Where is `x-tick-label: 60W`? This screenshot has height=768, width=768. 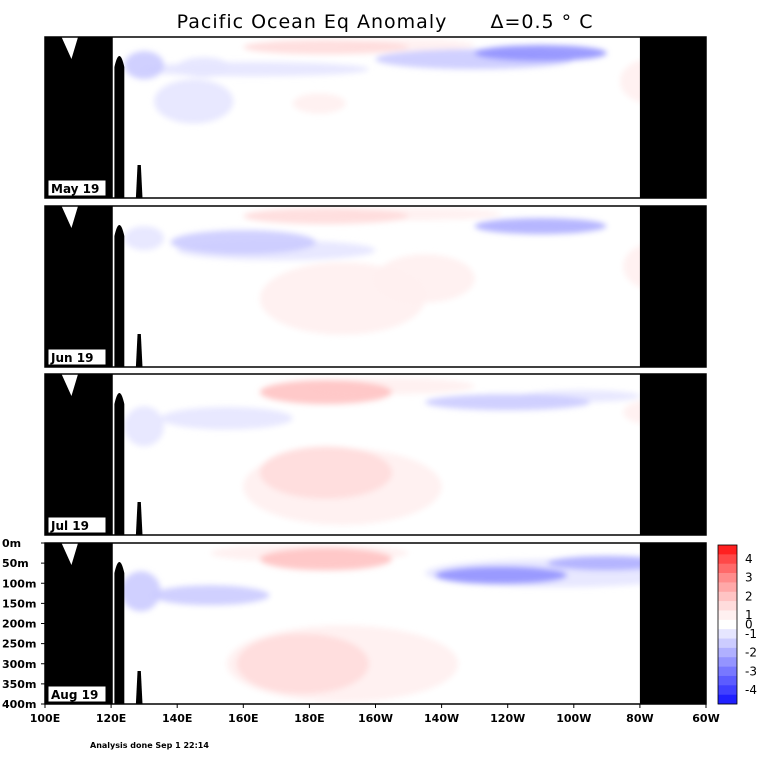
x-tick-label: 60W is located at coordinates (705, 718).